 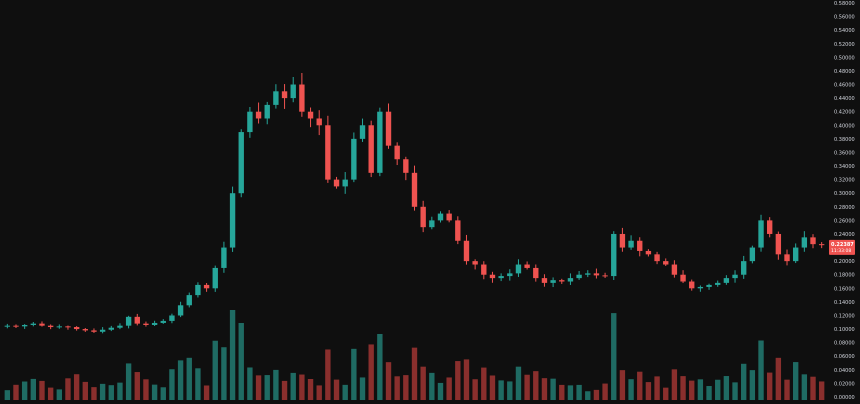 I want to click on y-tick-label: 0.10000, so click(x=844, y=330).